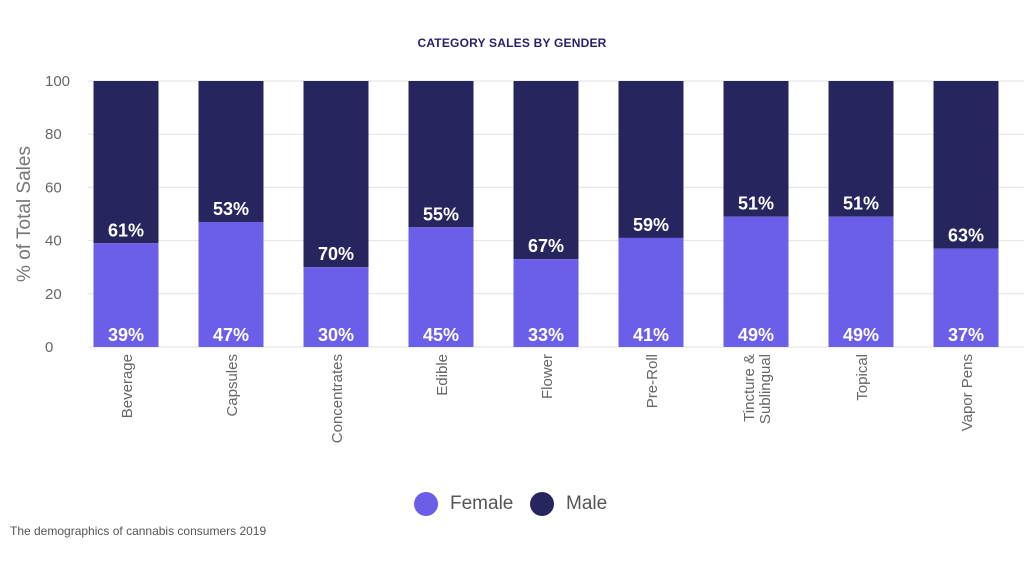  What do you see at coordinates (765, 389) in the screenshot?
I see `x-tick-label: Sublingual` at bounding box center [765, 389].